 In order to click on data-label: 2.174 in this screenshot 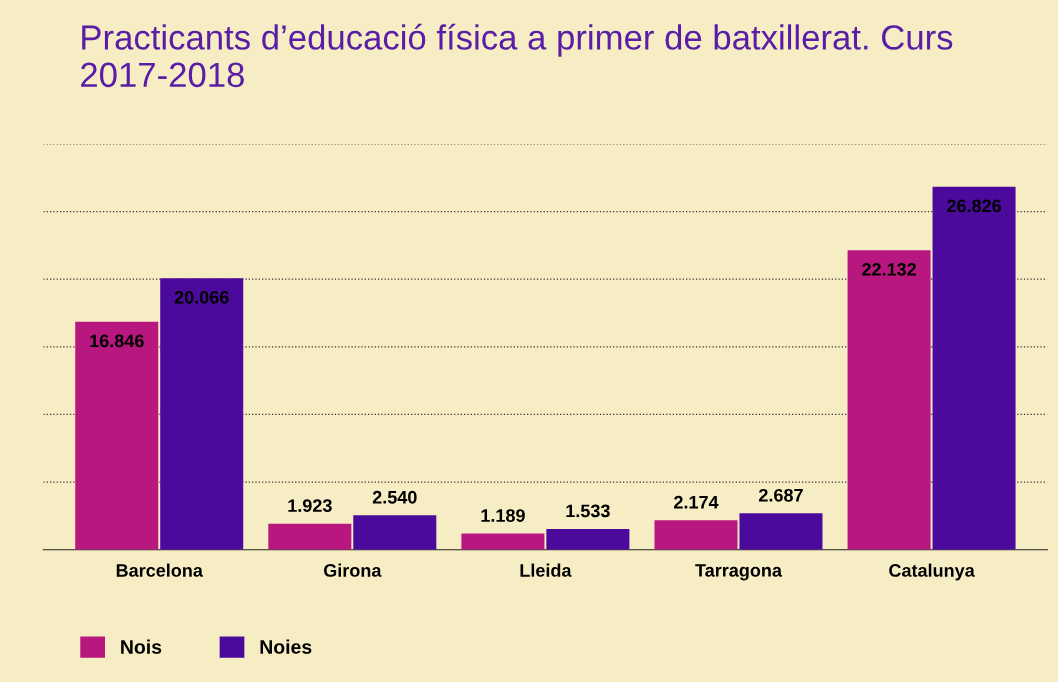, I will do `click(696, 502)`.